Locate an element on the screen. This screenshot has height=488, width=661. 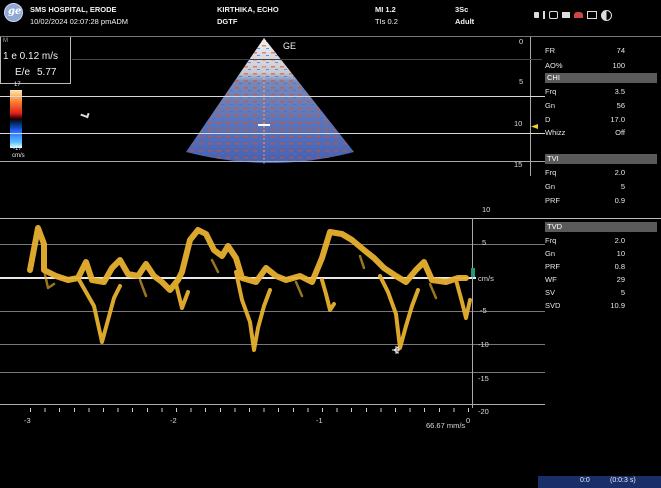
sector-brand-label: GE is located at coordinates (289, 46).